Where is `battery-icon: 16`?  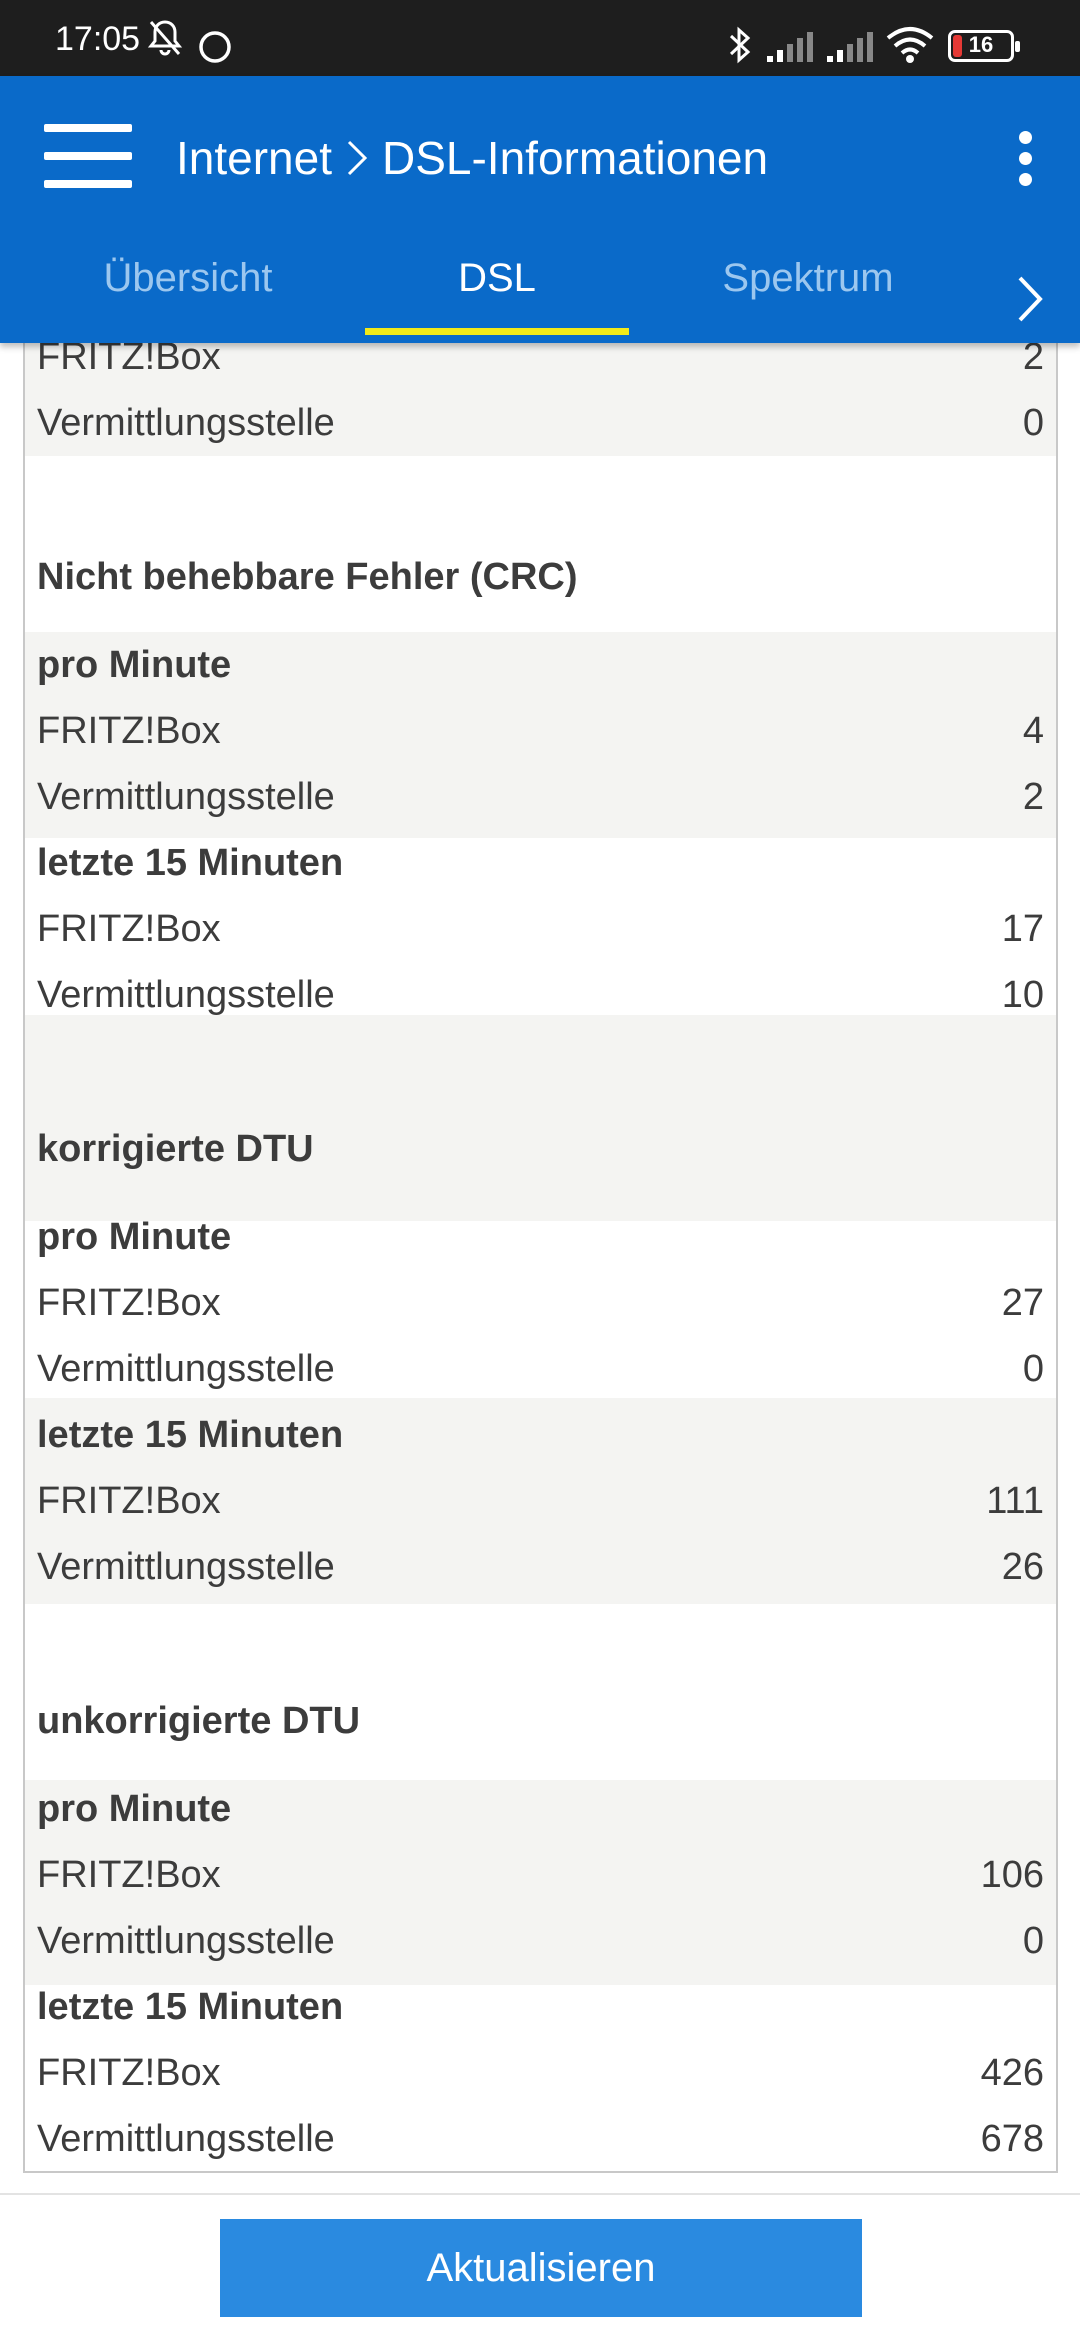
battery-icon: 16 is located at coordinates (984, 46).